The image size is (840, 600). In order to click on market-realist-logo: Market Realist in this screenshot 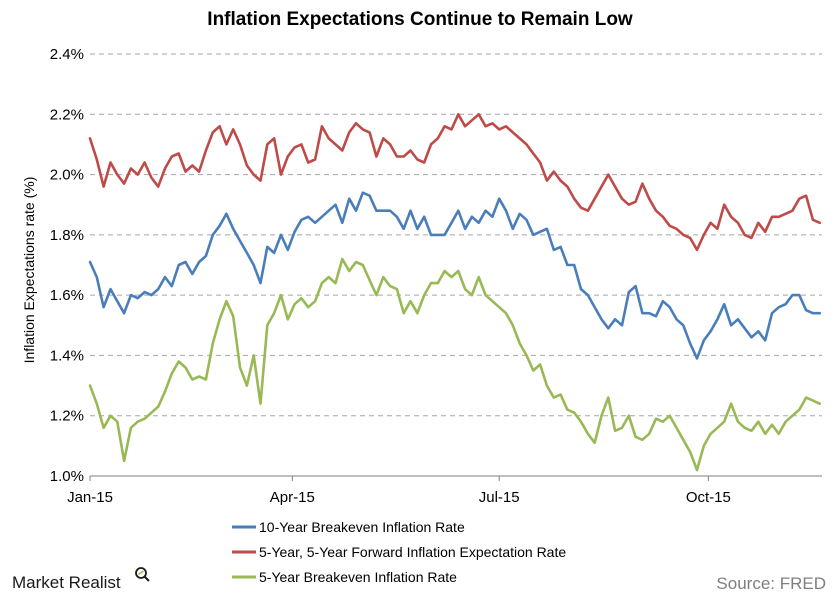, I will do `click(81, 579)`.